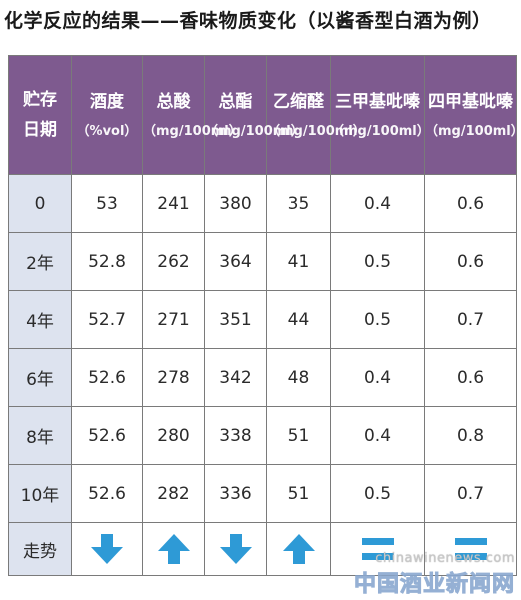 Image resolution: width=521 pixels, height=600 pixels. What do you see at coordinates (107, 115) in the screenshot?
I see `header-alcohol: 酒度 （%vol）` at bounding box center [107, 115].